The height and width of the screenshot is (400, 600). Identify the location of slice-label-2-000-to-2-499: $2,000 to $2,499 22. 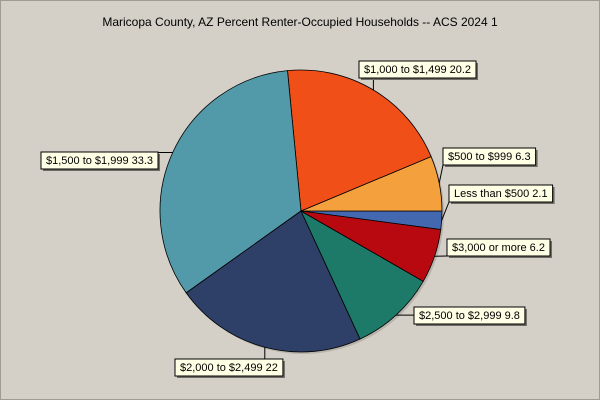
(229, 368).